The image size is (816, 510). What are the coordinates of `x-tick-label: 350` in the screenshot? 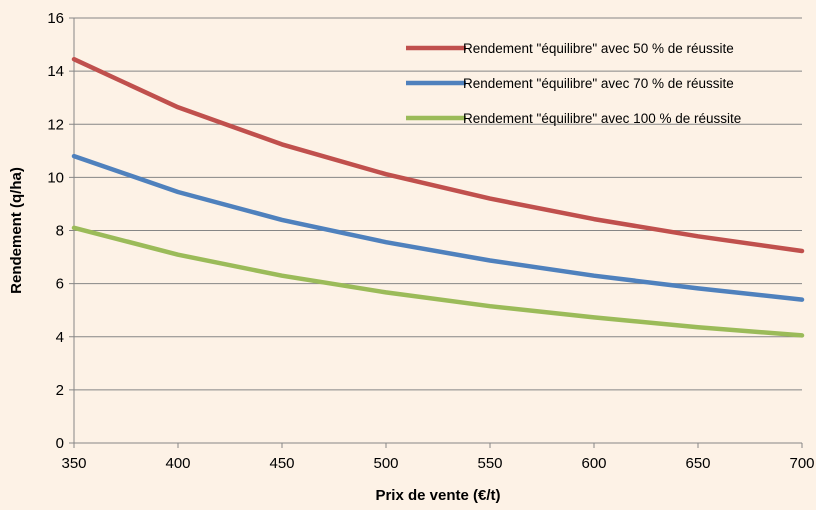 It's located at (73, 463).